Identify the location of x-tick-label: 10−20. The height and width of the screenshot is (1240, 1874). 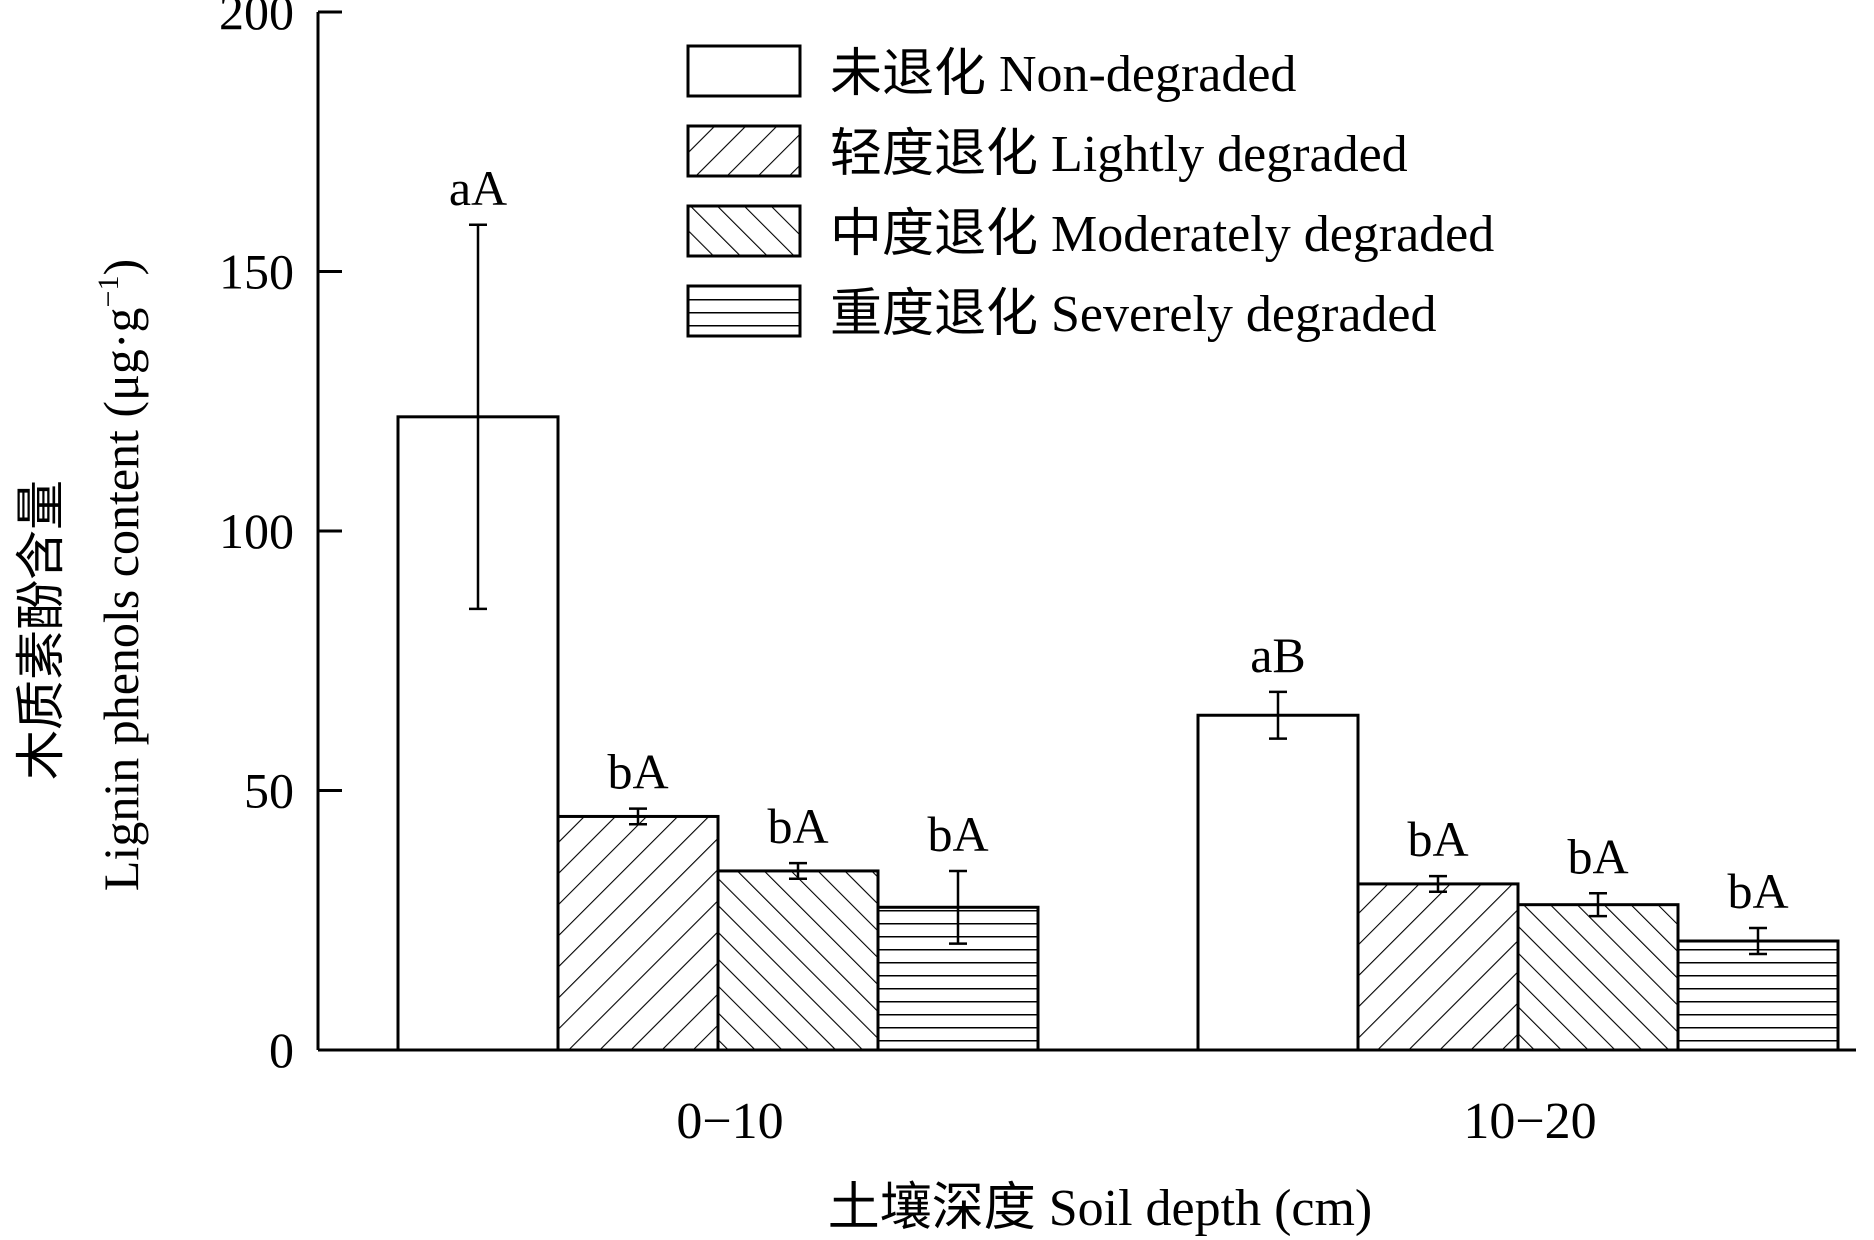
(1529, 1121).